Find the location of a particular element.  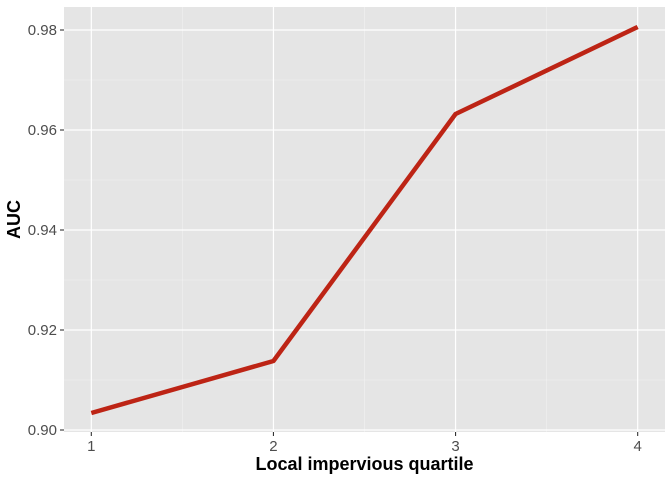

y-tick-label: 0.98 is located at coordinates (42, 30).